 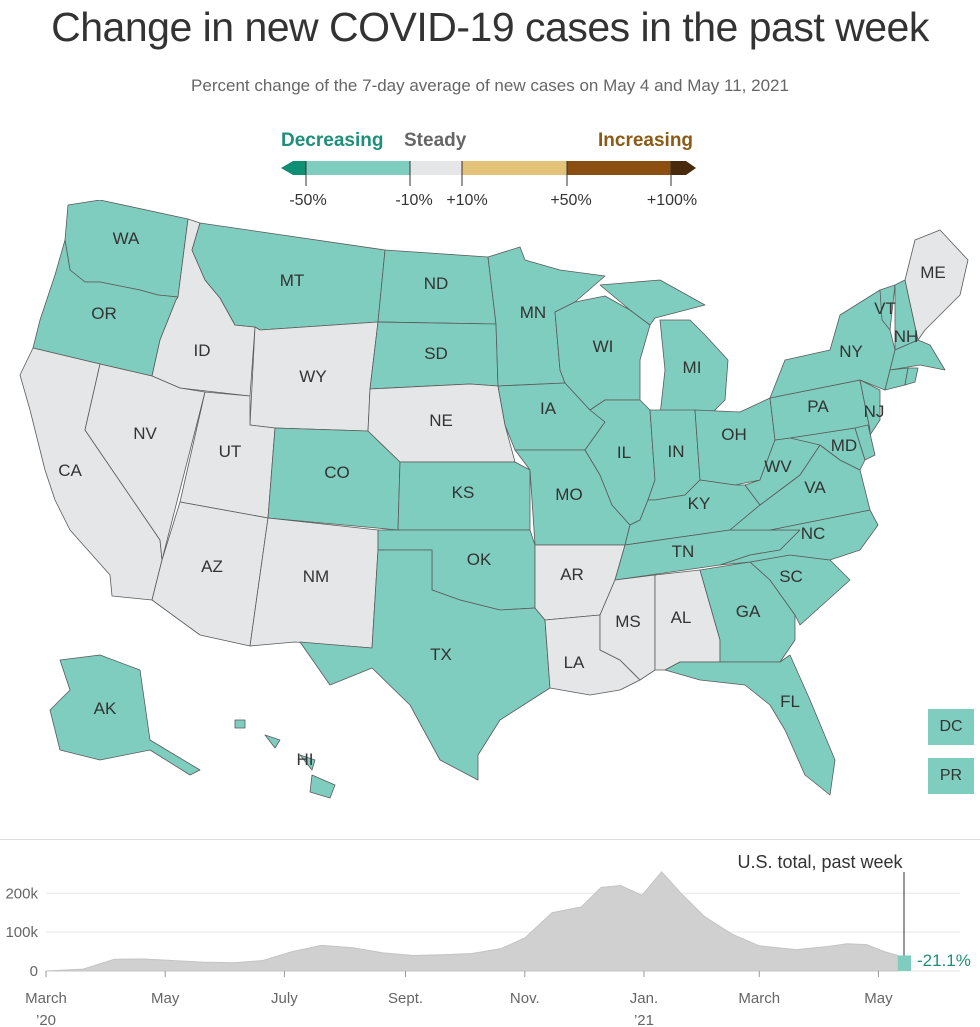 What do you see at coordinates (911, 376) in the screenshot?
I see `state-RI` at bounding box center [911, 376].